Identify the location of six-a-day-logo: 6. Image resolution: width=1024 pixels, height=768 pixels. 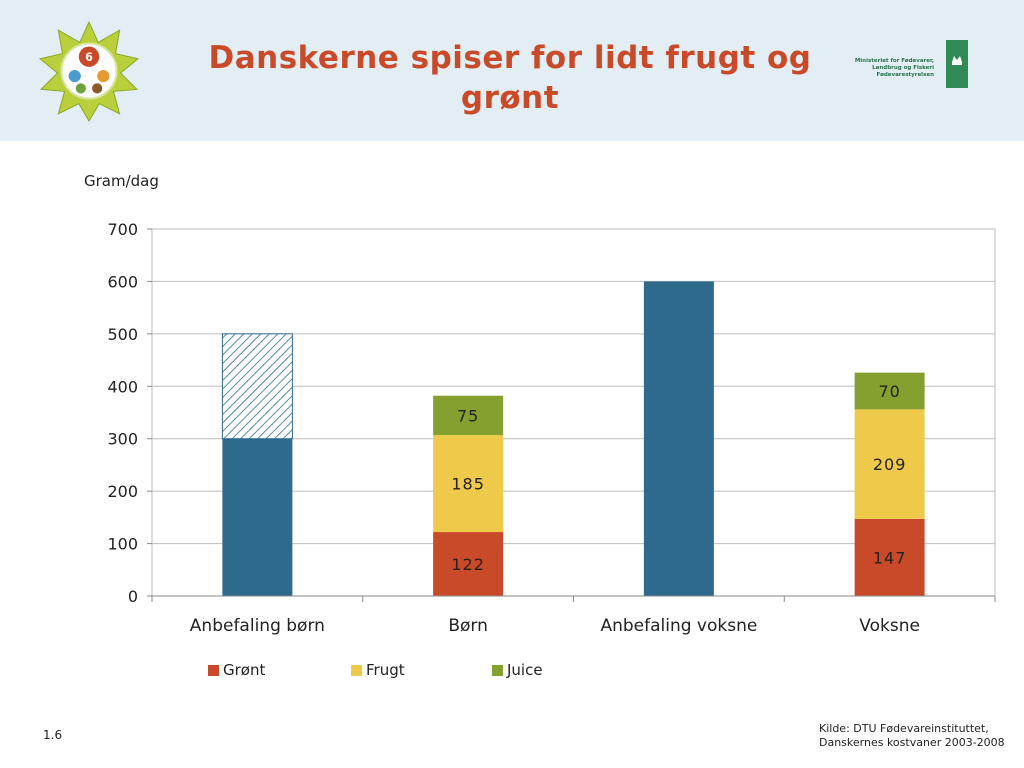
(89, 71).